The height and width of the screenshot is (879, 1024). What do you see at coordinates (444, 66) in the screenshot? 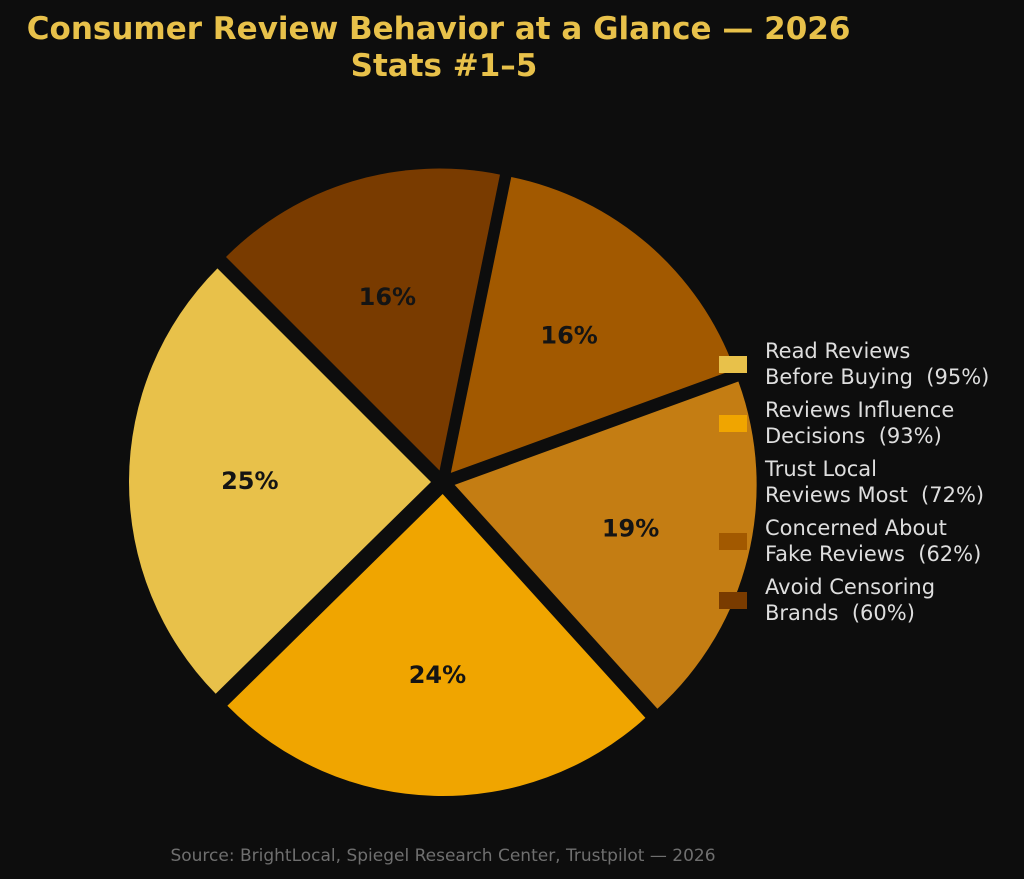
I see `chart-title-line-2: Stats #1–5` at bounding box center [444, 66].